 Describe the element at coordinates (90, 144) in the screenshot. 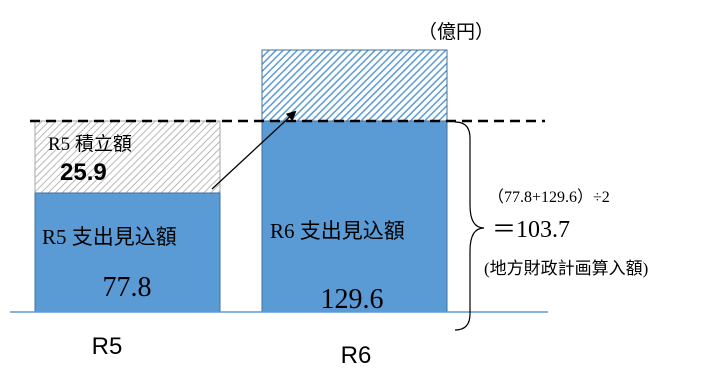

I see `r5-reserve-name: R5 積立額` at that location.